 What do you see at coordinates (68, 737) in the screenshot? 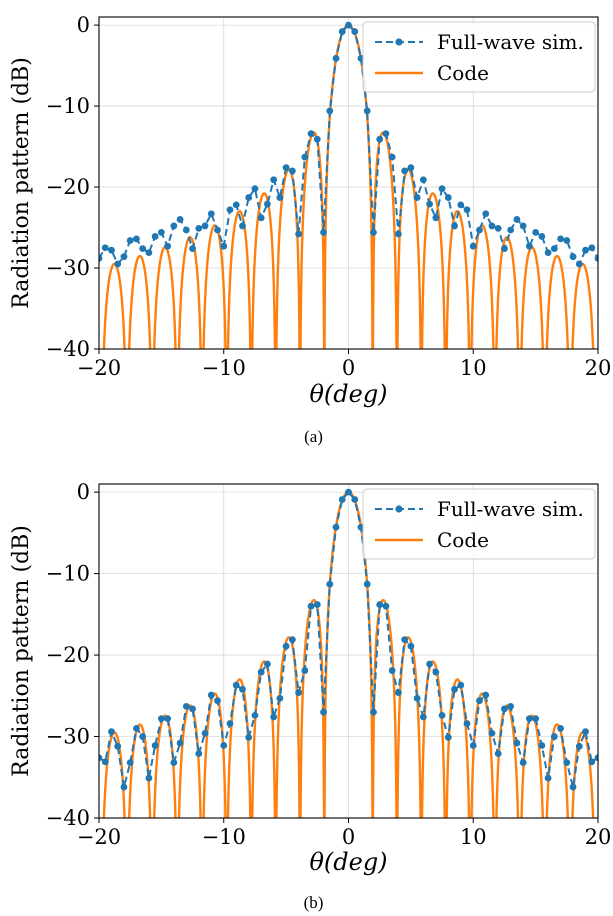
I see `y-tick-label: −30` at bounding box center [68, 737].